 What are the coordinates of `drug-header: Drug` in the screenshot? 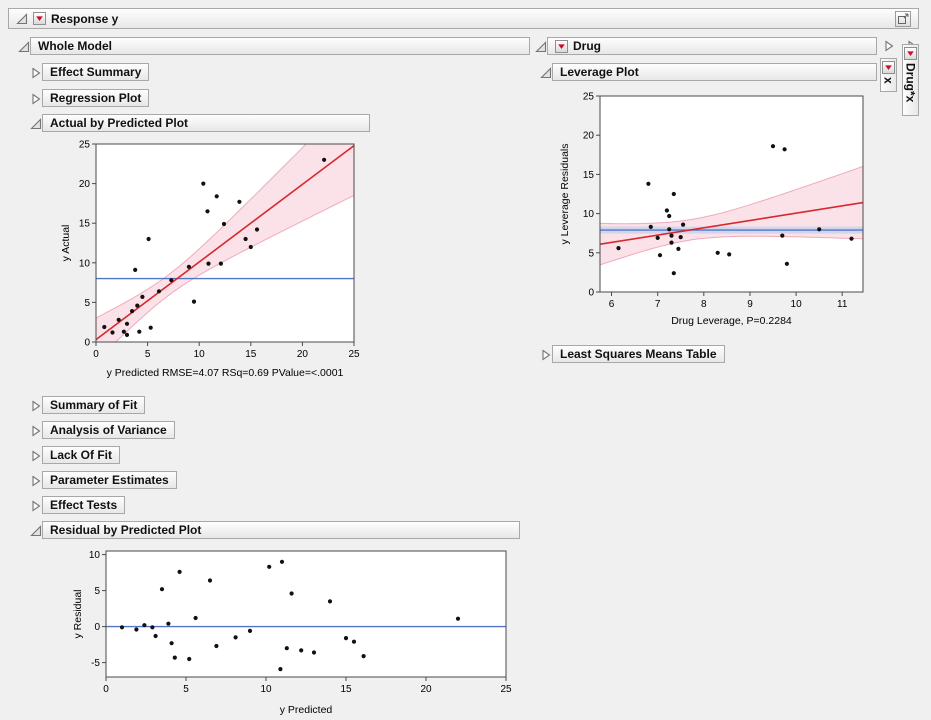 It's located at (712, 46).